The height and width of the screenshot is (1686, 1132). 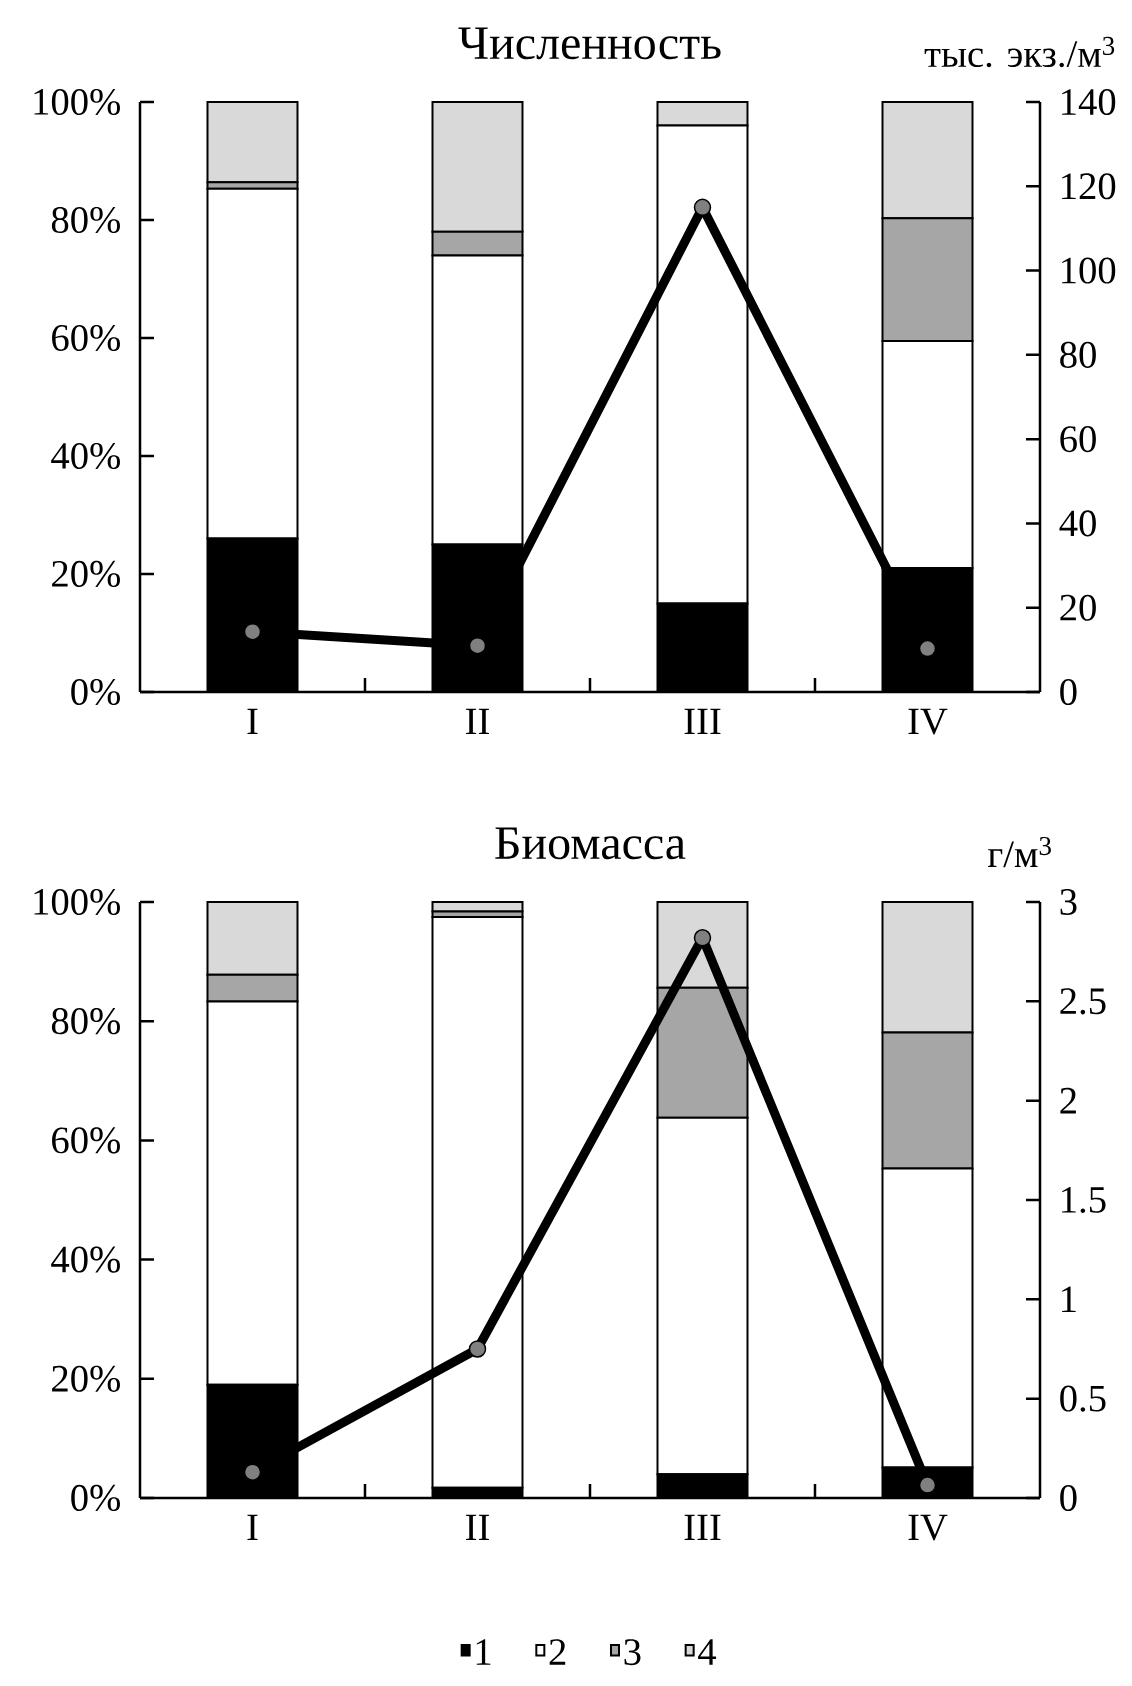 What do you see at coordinates (1068, 1100) in the screenshot?
I see `y2-tick-label: 2` at bounding box center [1068, 1100].